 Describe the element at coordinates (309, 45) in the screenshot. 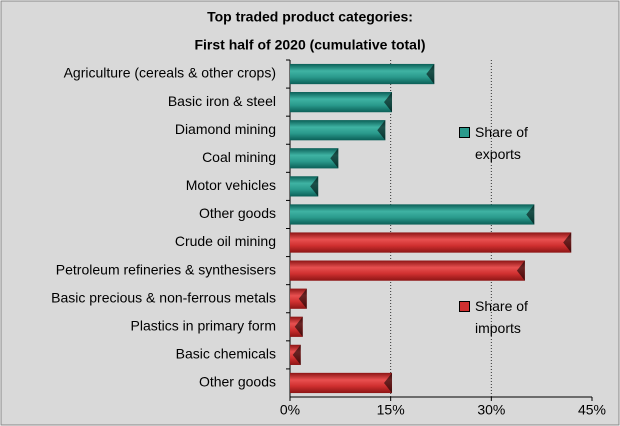

I see `chart-subtitle: First half of 2020 (cumulative total)` at that location.